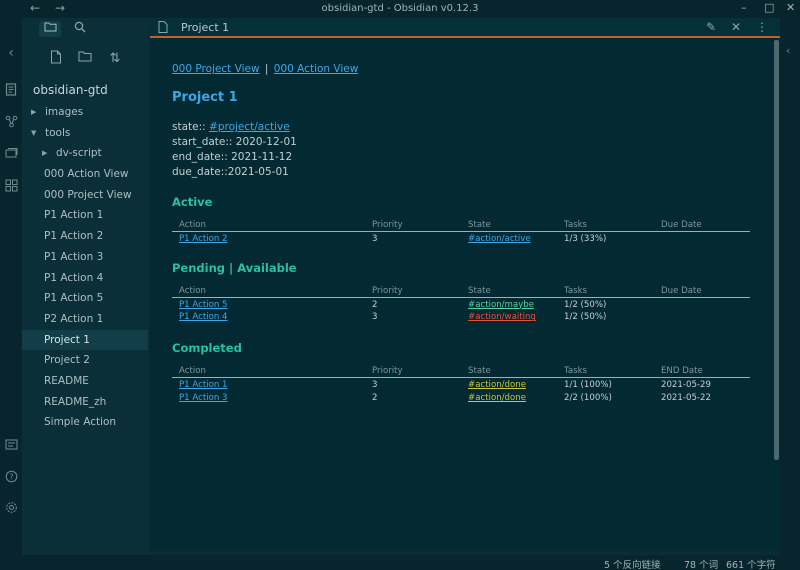 The image size is (800, 570). What do you see at coordinates (501, 304) in the screenshot?
I see `state-tag: #action/maybe` at bounding box center [501, 304].